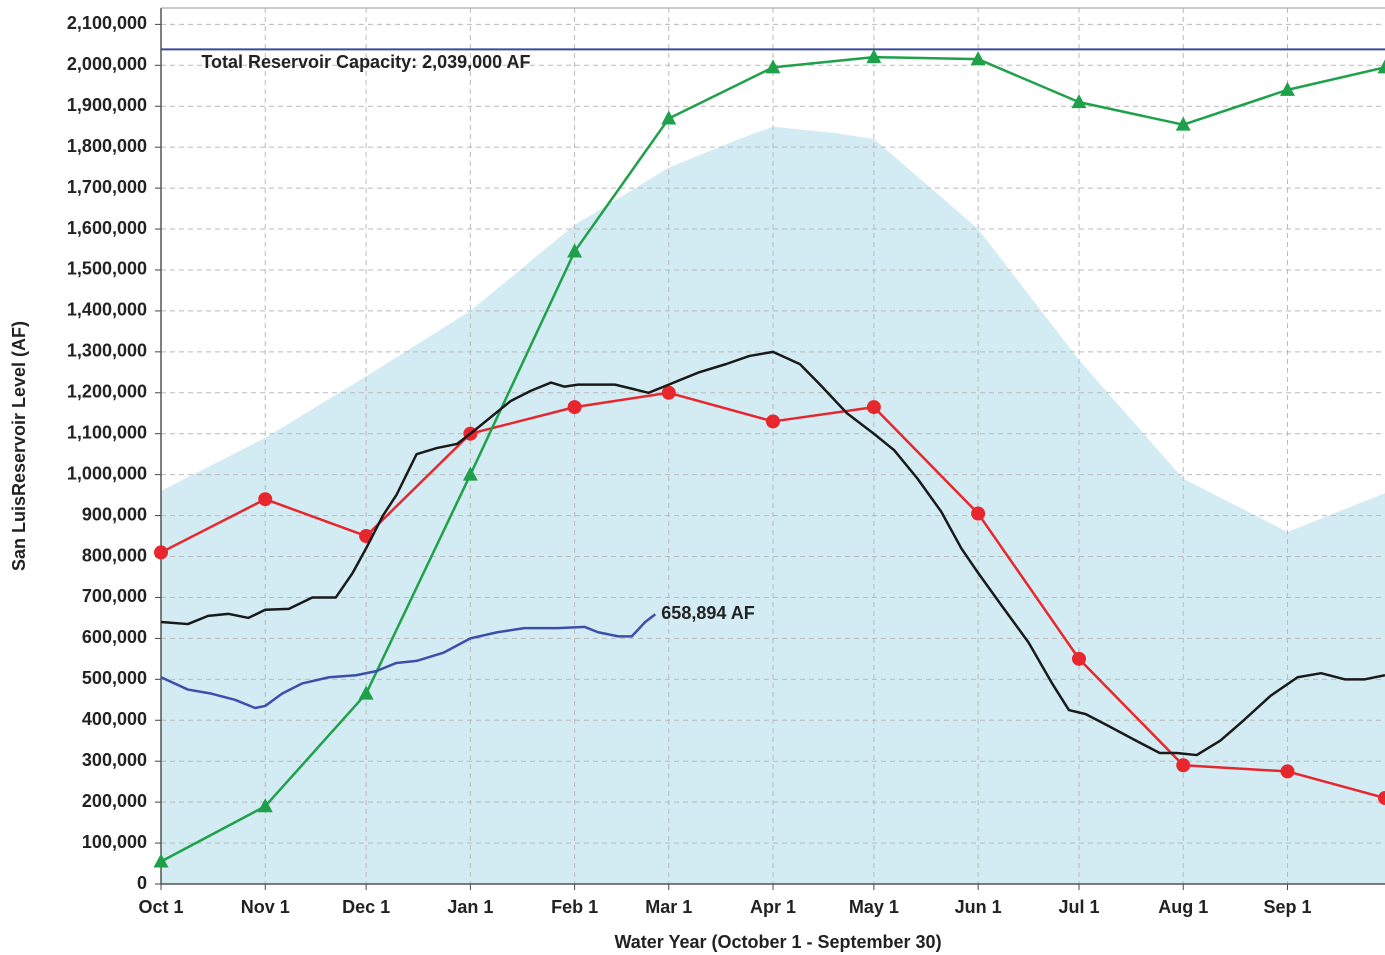  I want to click on x-tick-label: Mar 1, so click(668, 907).